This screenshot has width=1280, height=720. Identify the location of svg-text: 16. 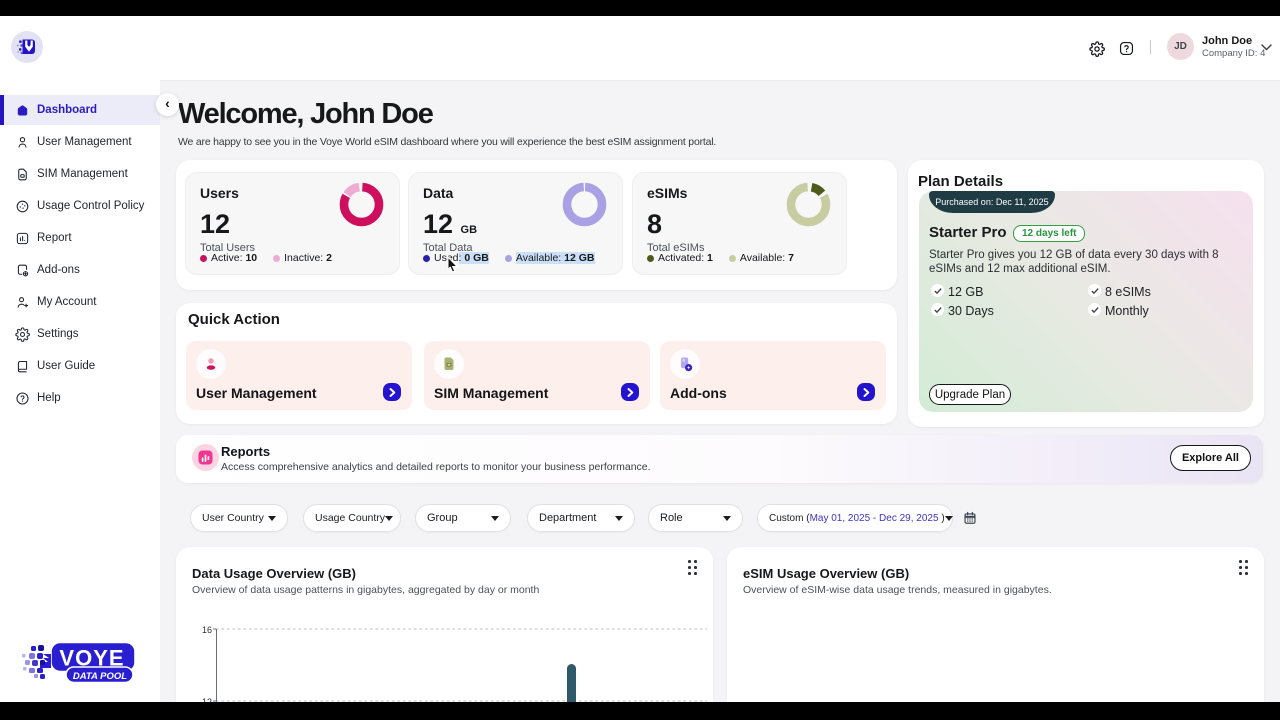
(207, 630).